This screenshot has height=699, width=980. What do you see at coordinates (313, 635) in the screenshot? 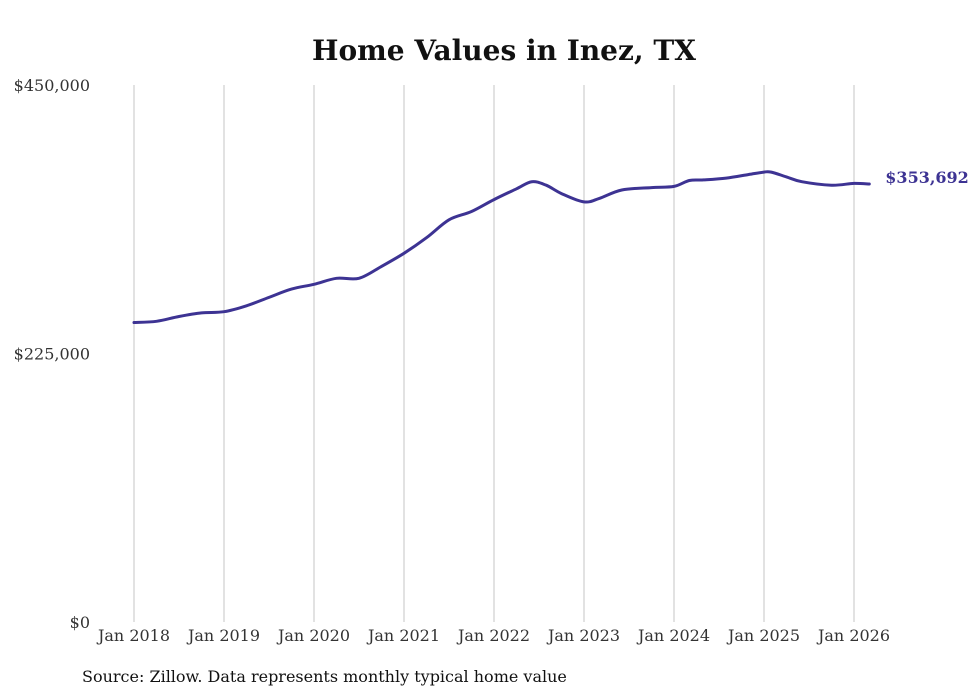
I see `x-tick-label: Jan 2020` at bounding box center [313, 635].